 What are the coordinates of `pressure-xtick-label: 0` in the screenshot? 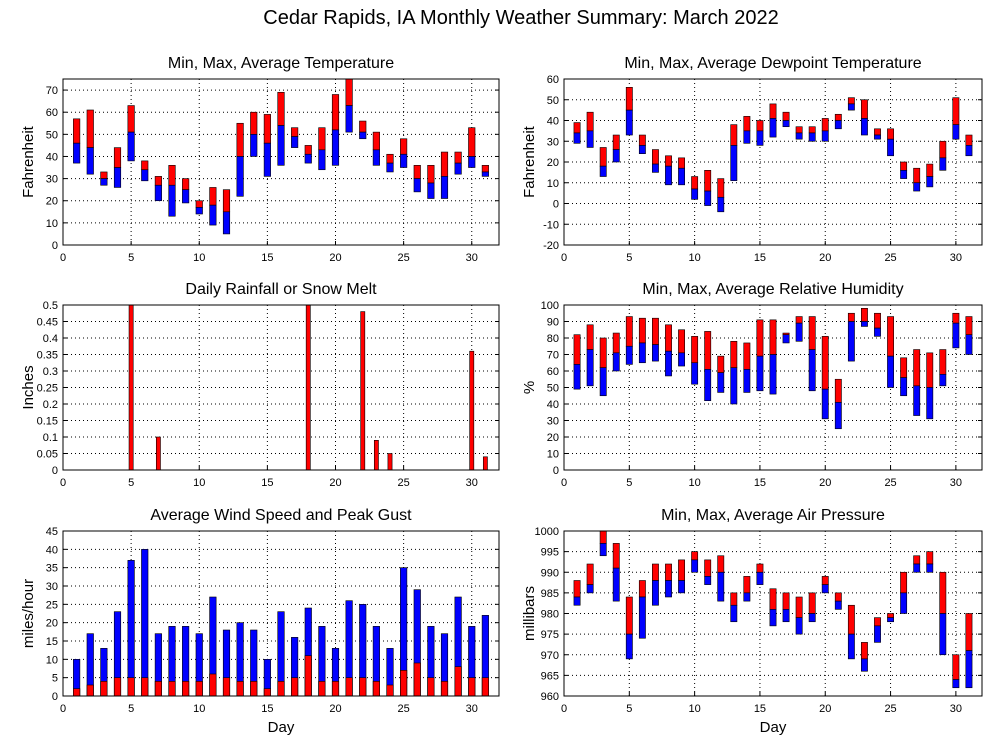 It's located at (564, 709).